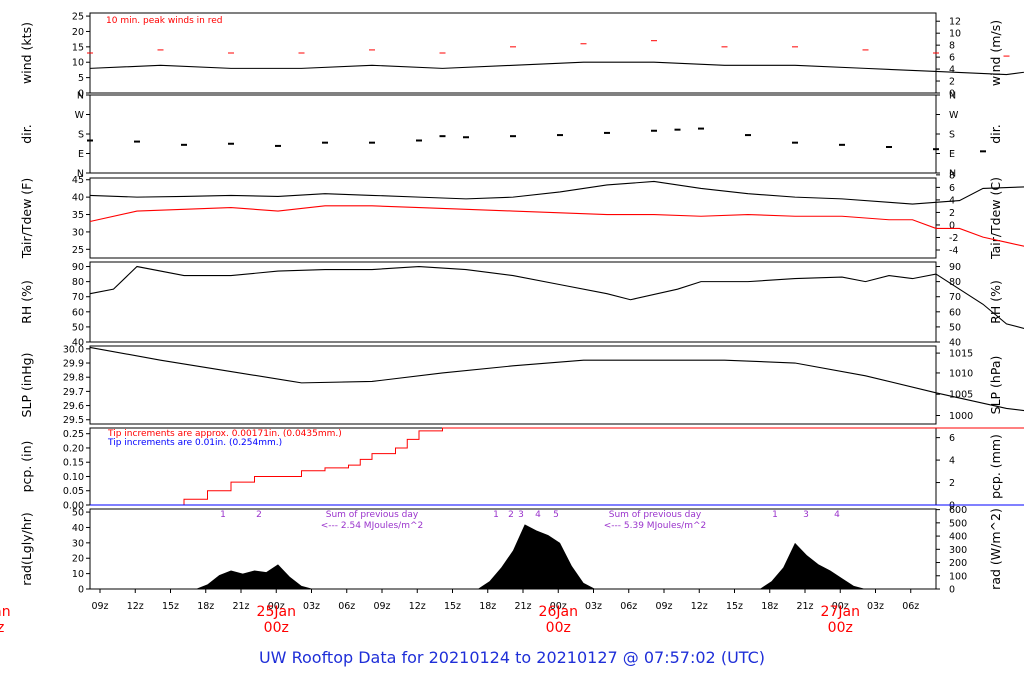 This screenshot has width=1024, height=700. Describe the element at coordinates (26, 549) in the screenshot. I see `y-axis-label: rad(Lgly/hr)` at that location.